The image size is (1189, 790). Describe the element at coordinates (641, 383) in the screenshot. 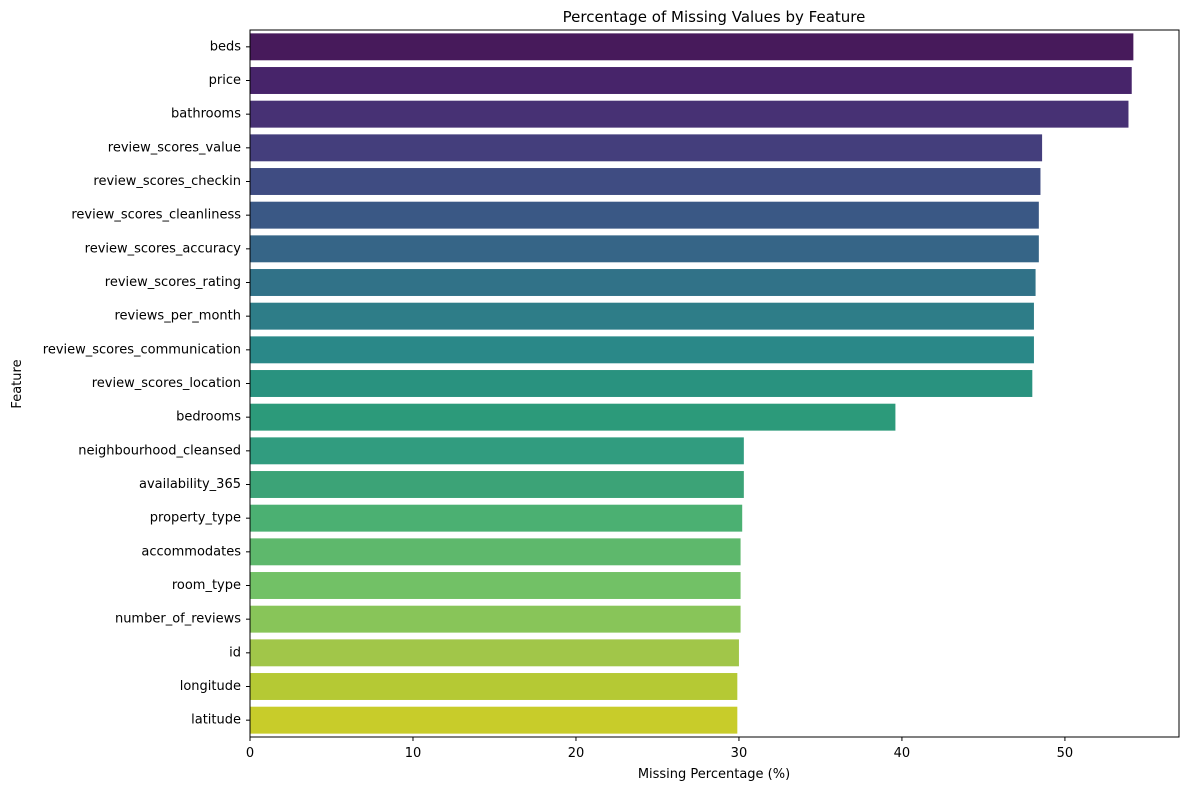

I see `bar-review_scores_location` at that location.